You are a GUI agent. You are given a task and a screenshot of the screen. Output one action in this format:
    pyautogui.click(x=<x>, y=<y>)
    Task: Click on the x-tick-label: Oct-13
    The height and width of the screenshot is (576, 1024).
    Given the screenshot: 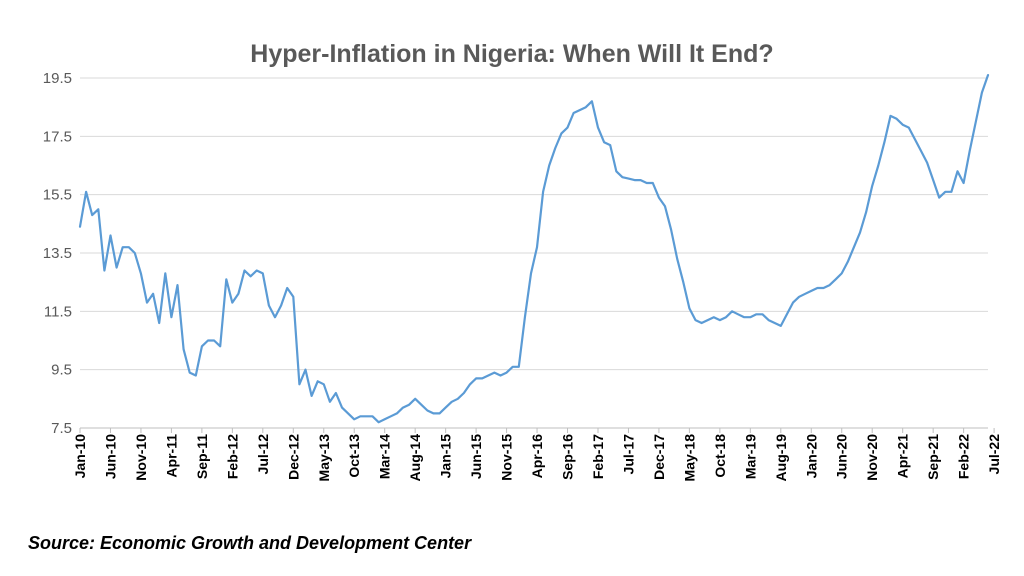 What is the action you would take?
    pyautogui.click(x=354, y=456)
    